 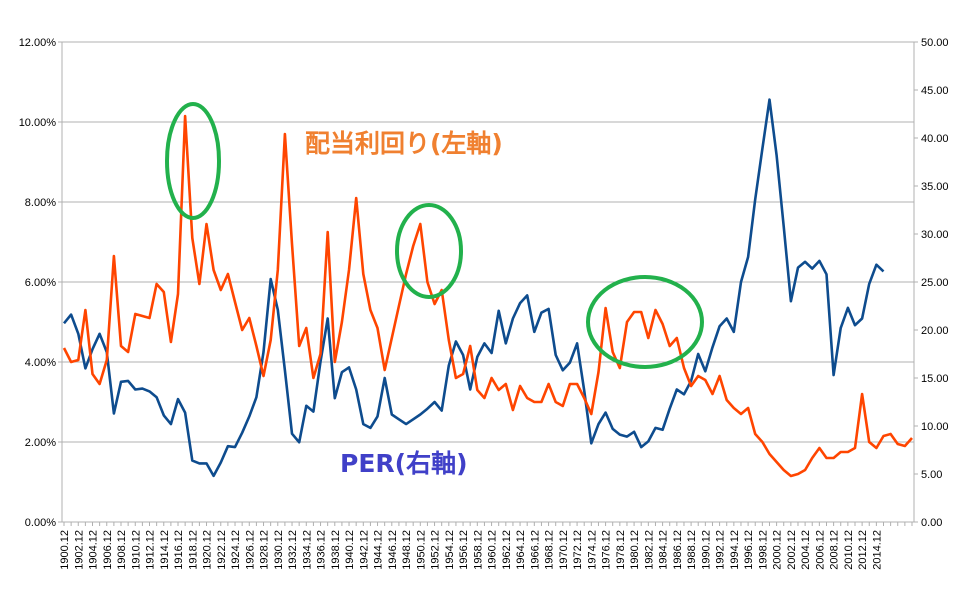 I want to click on x-axis-tick-label: 1928.12, so click(x=265, y=550).